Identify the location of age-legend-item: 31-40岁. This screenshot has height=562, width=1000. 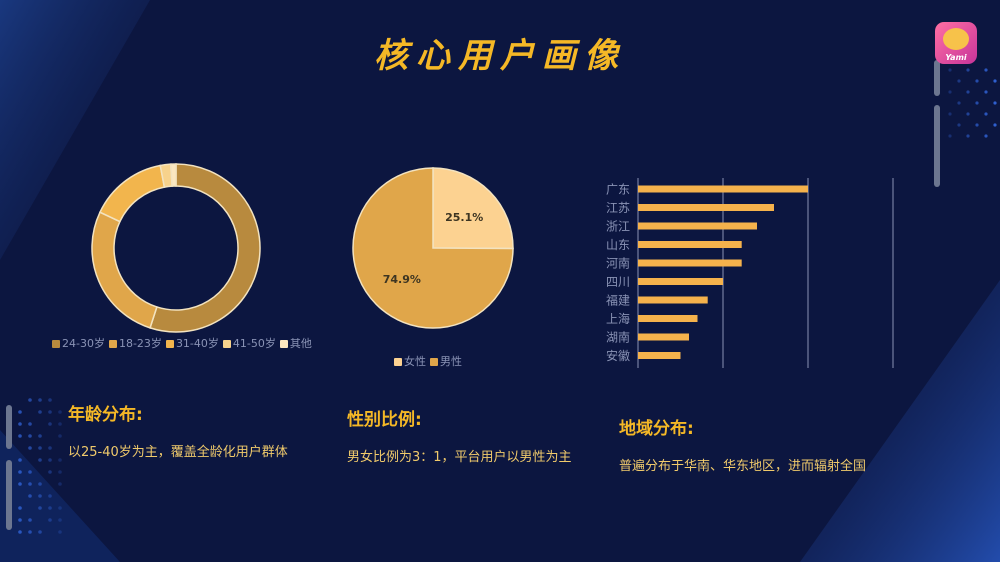
(192, 343).